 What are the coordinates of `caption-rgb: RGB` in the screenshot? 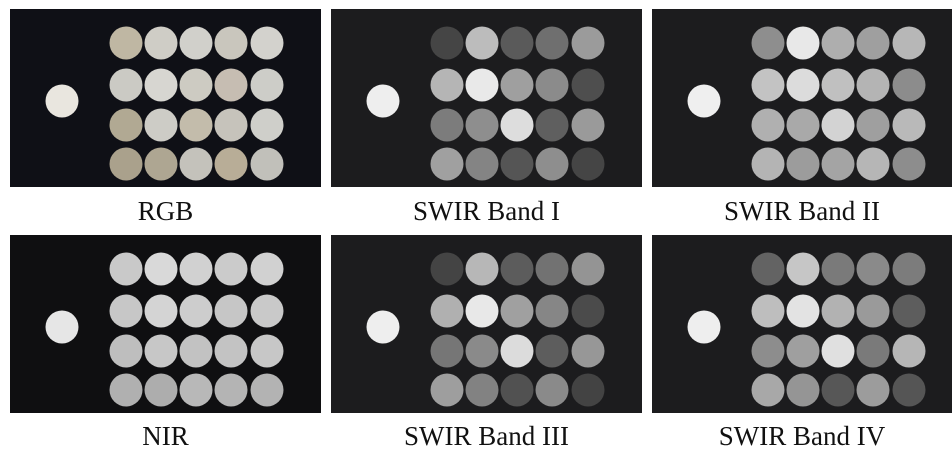 It's located at (165, 211).